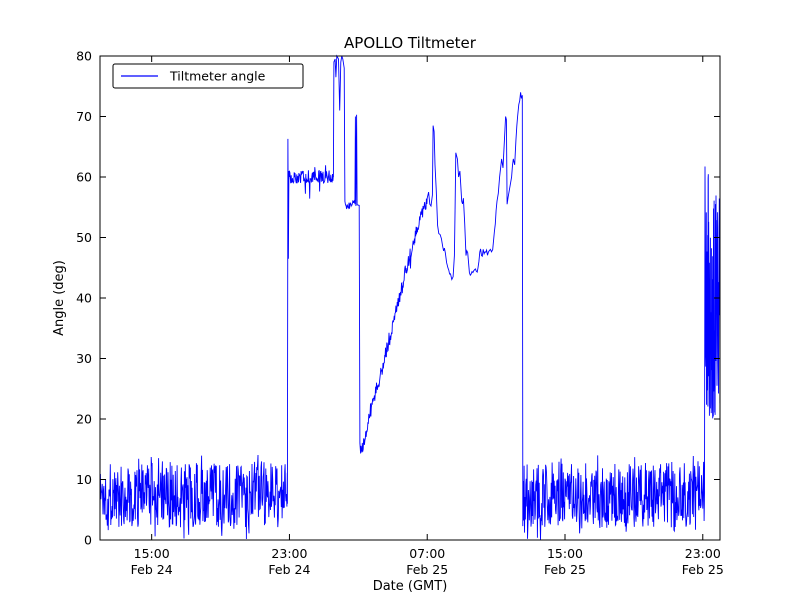 The height and width of the screenshot is (605, 800). Describe the element at coordinates (88, 540) in the screenshot. I see `y-tick-label: 0` at that location.